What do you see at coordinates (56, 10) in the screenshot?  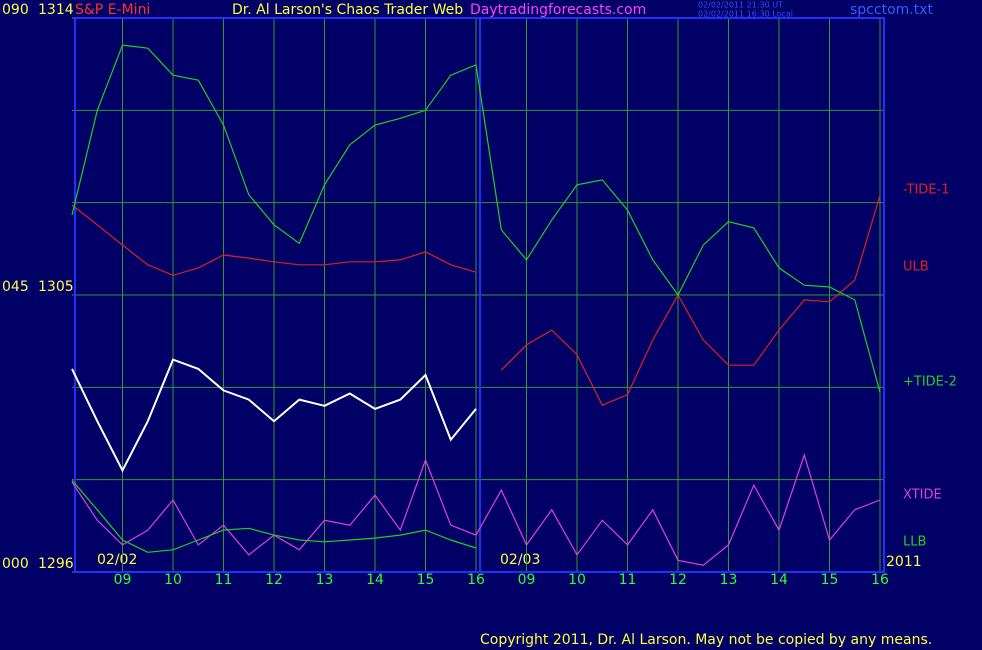 I see `y2-tick-label: 1314` at bounding box center [56, 10].